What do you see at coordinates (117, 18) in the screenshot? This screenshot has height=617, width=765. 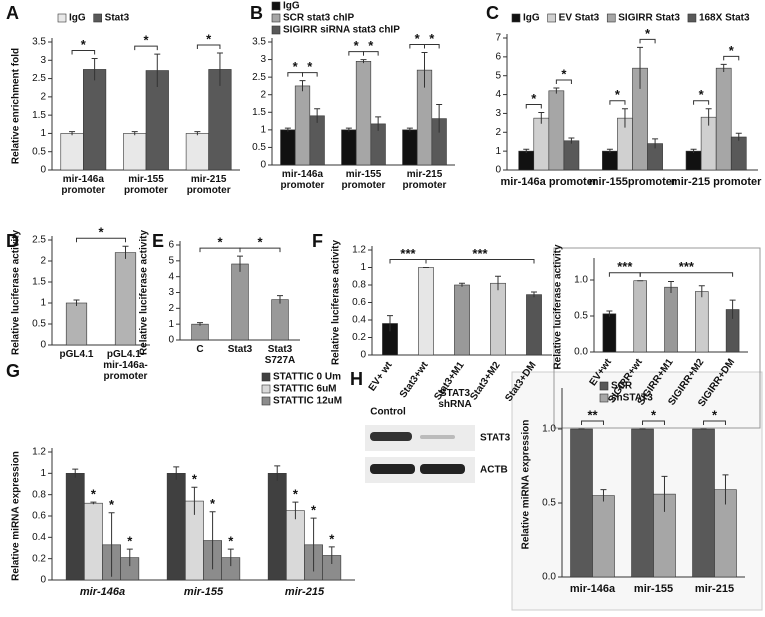 I see `legend-label: Stat3` at bounding box center [117, 18].